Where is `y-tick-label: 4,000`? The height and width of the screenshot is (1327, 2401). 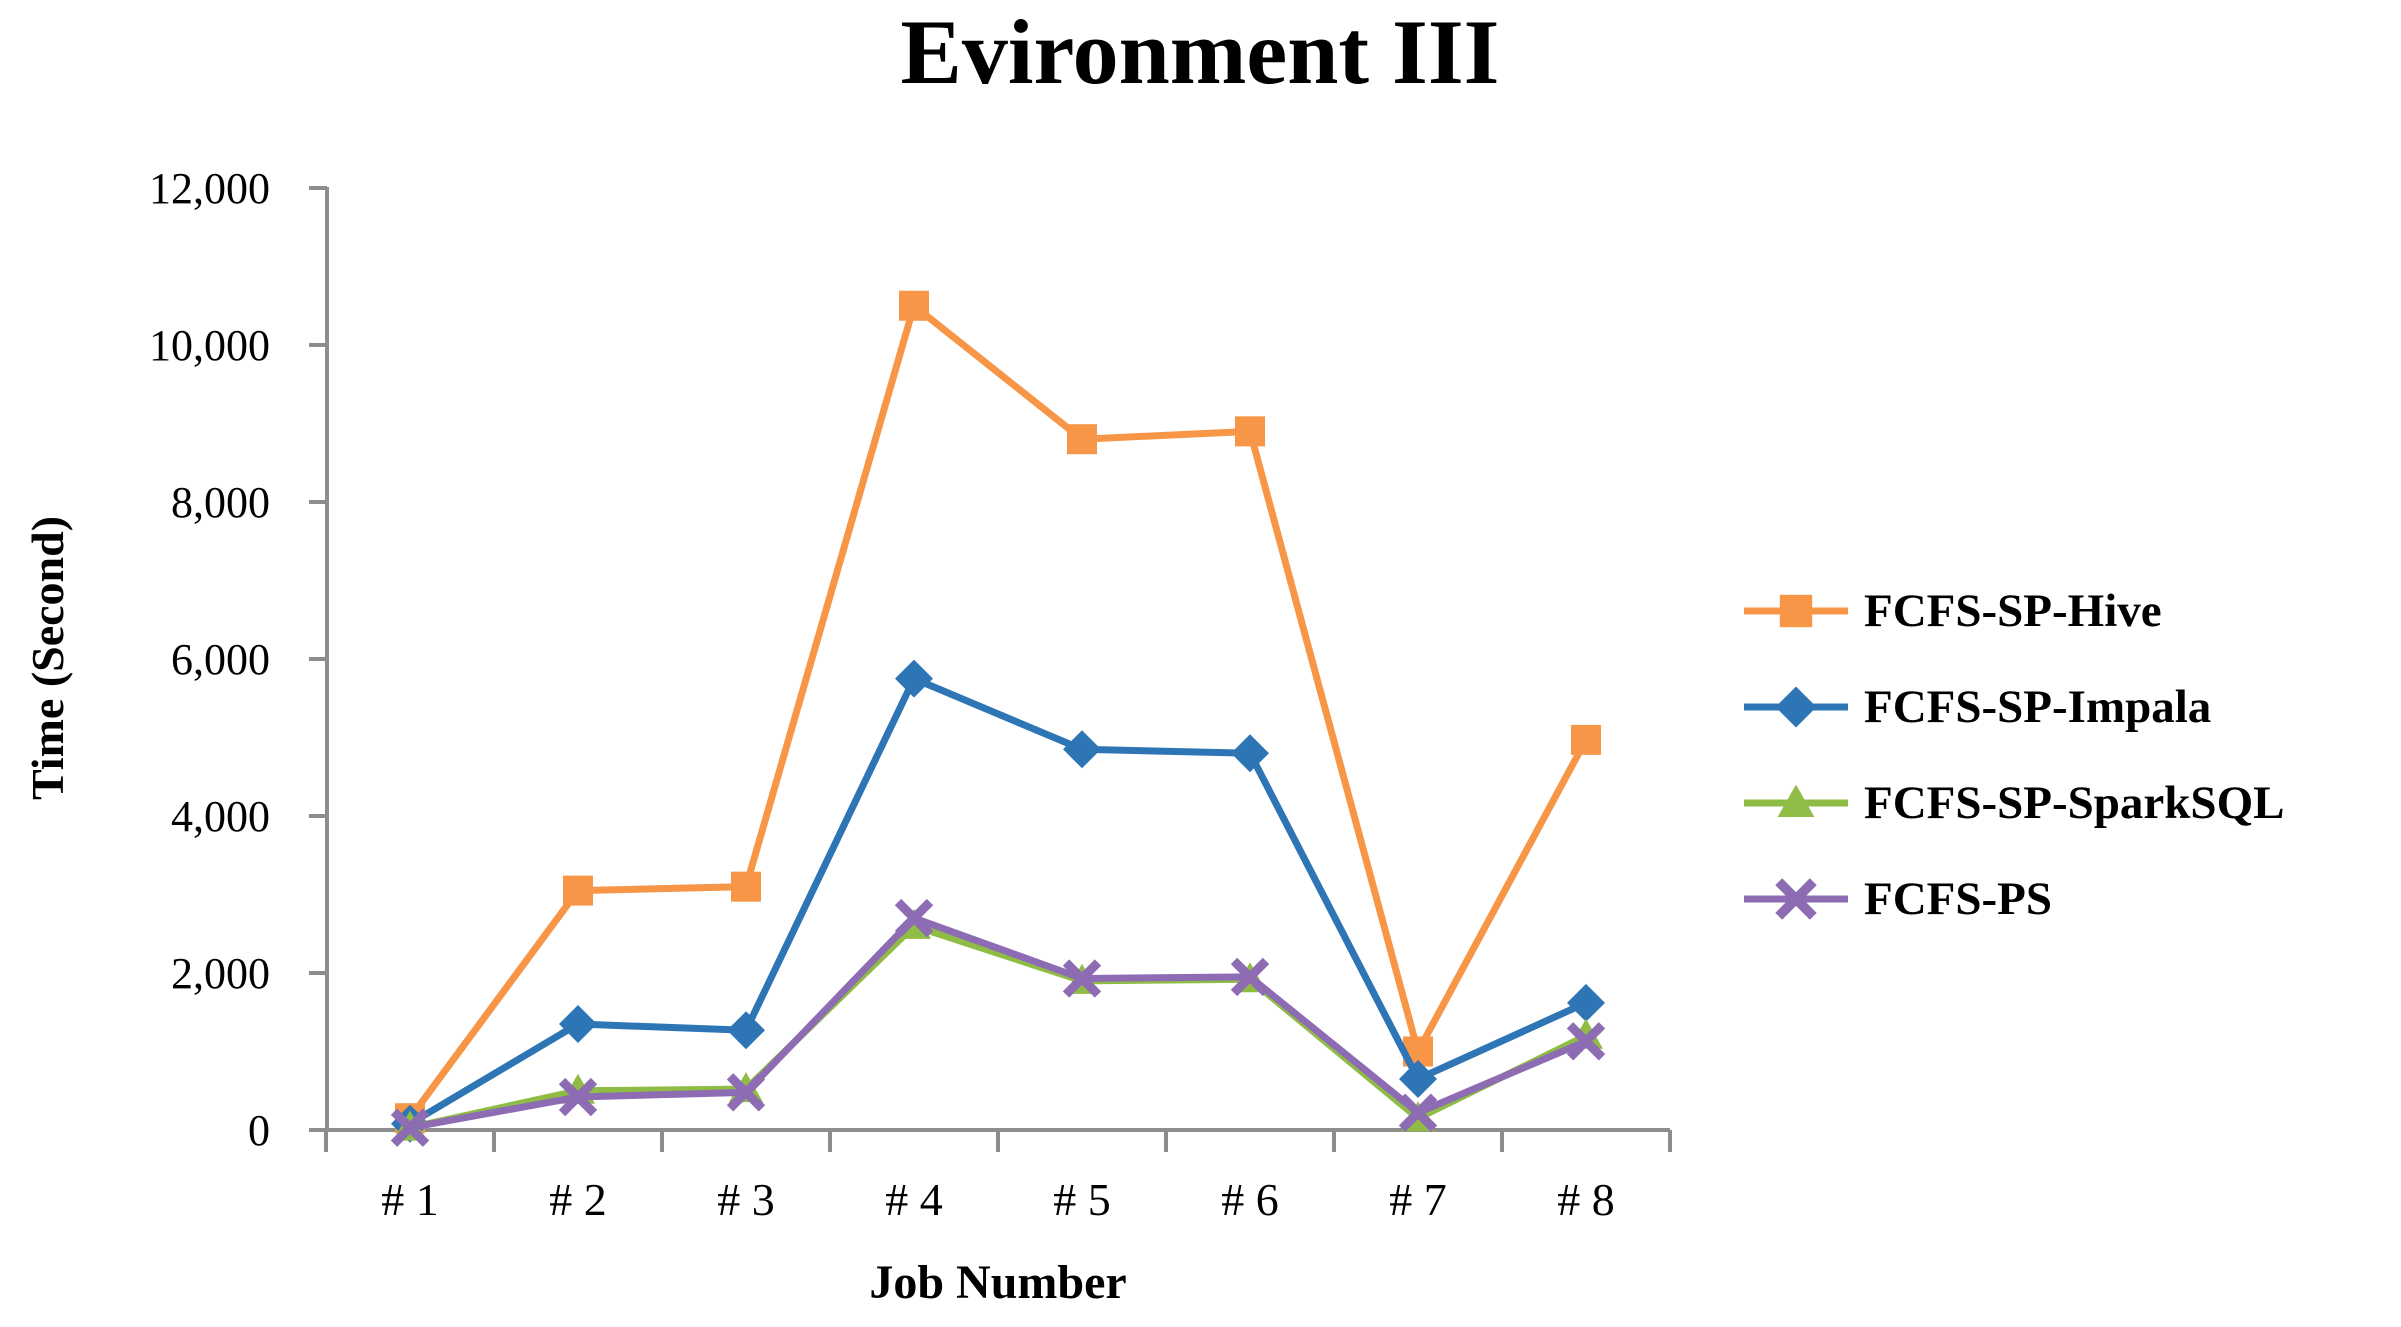
y-tick-label: 4,000 is located at coordinates (220, 816).